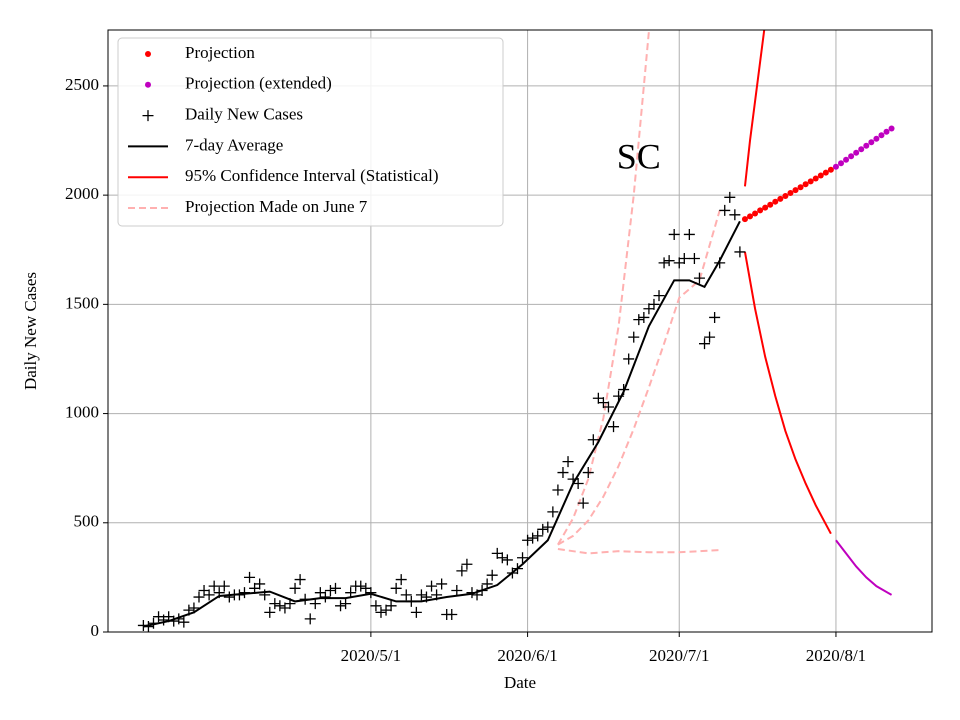 This screenshot has width=960, height=720. Describe the element at coordinates (82, 411) in the screenshot. I see `y-tick-label: 1000` at that location.